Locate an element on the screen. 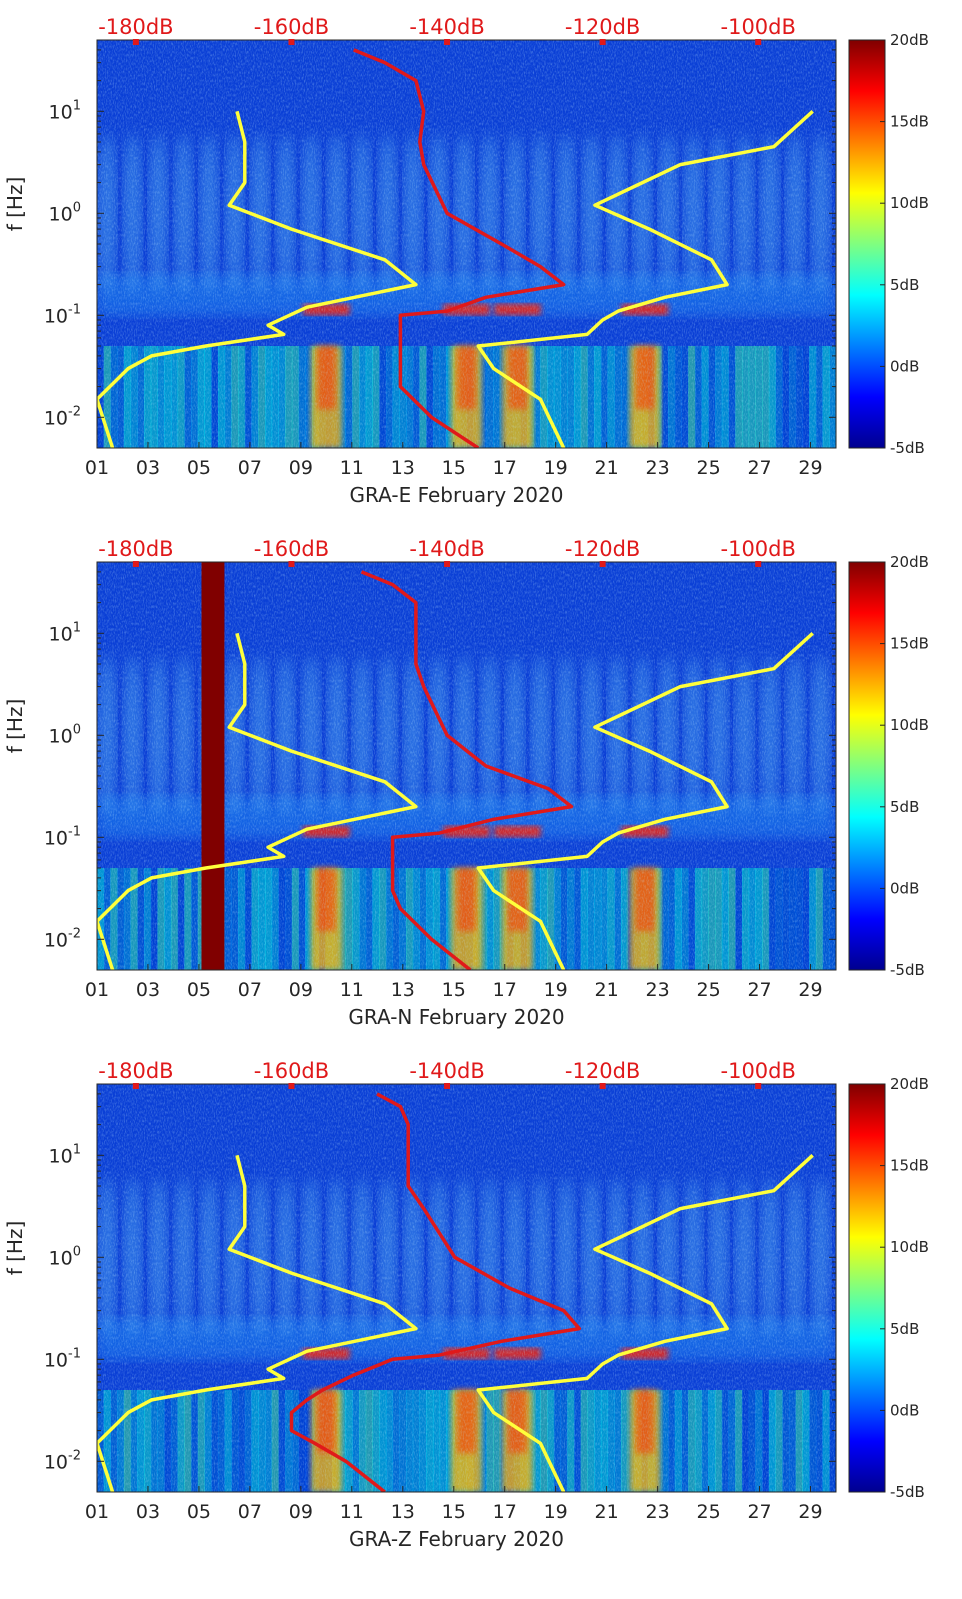 The width and height of the screenshot is (962, 1599). x-axis-title: GRA-N February 2020 is located at coordinates (456, 1017).